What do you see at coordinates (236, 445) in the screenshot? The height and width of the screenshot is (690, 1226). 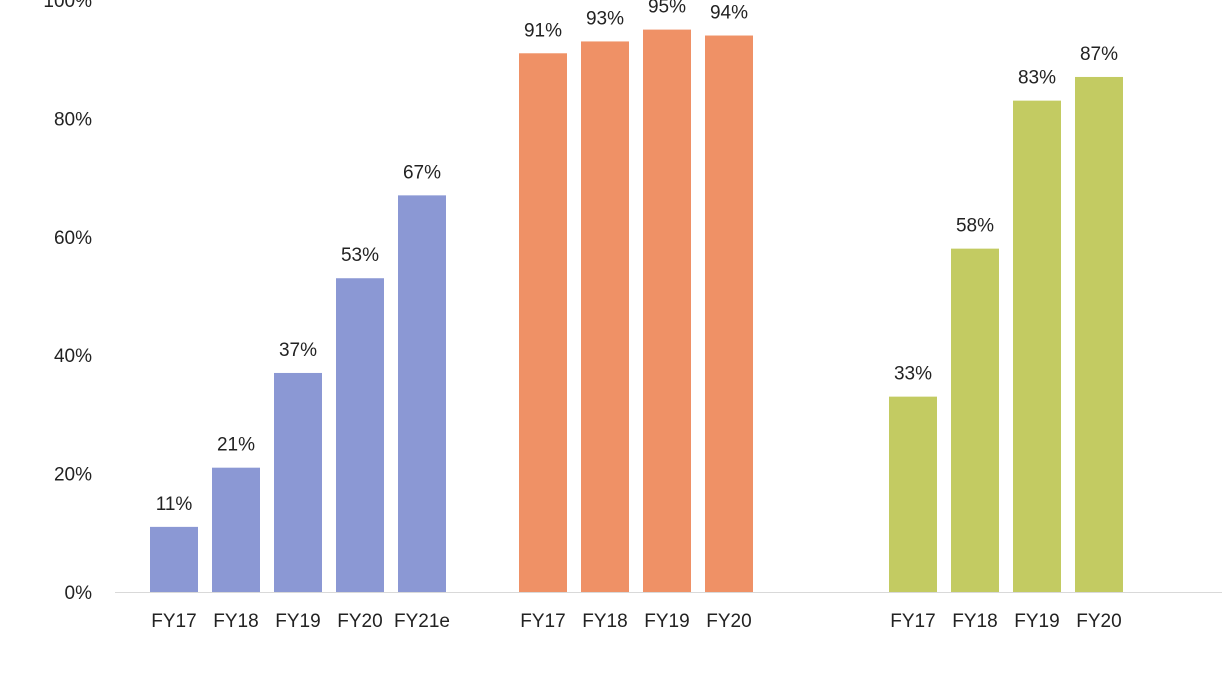 I see `data-label: 21%` at bounding box center [236, 445].